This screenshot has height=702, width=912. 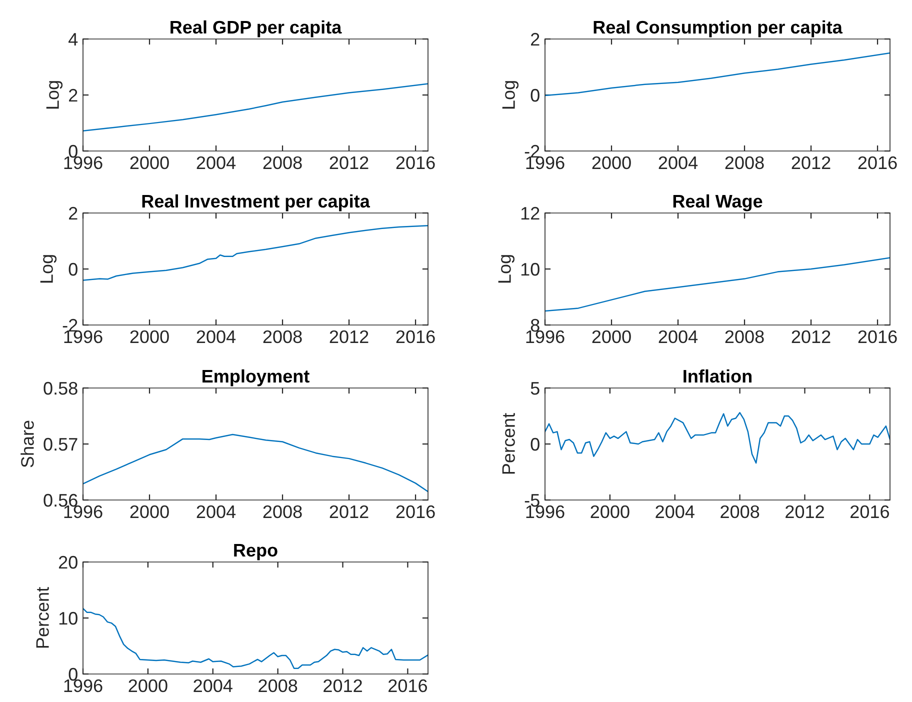 What do you see at coordinates (530, 213) in the screenshot?
I see `y-tick-label: 12` at bounding box center [530, 213].